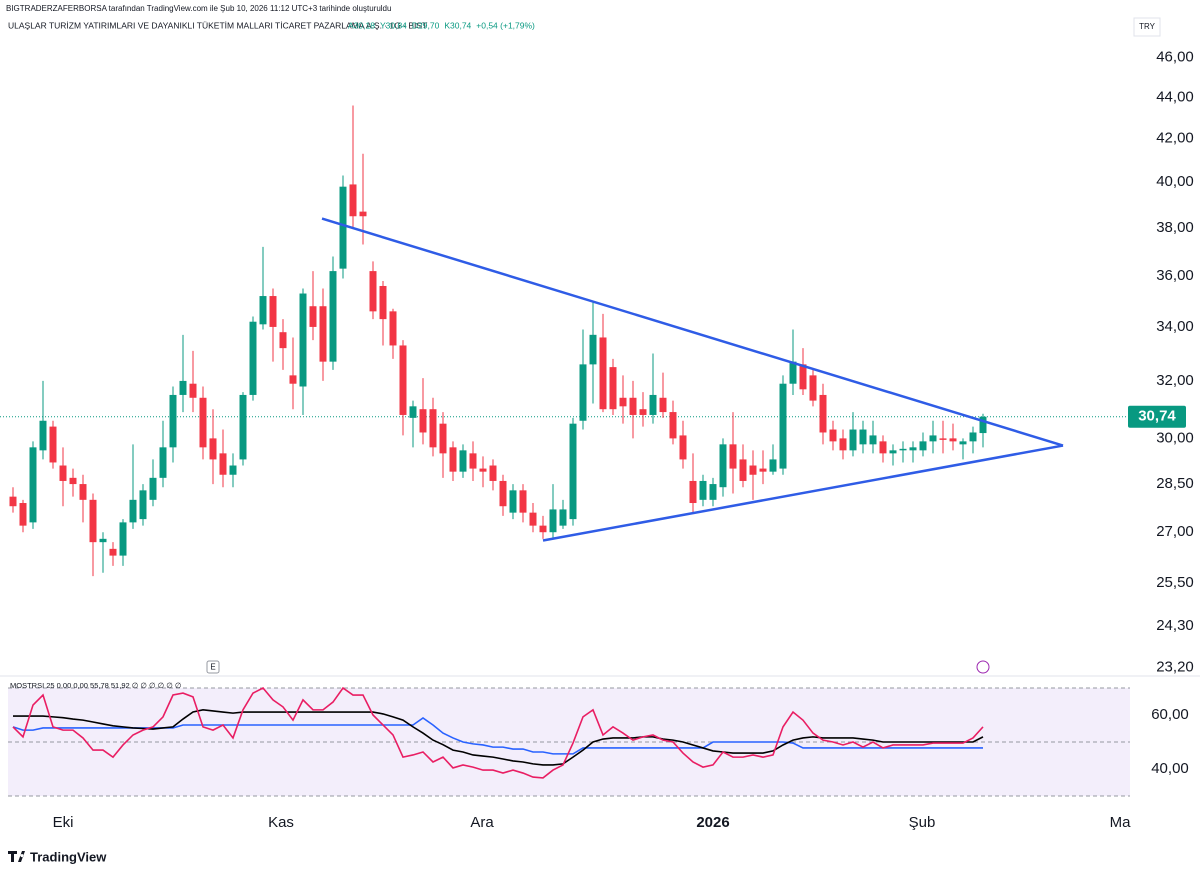 This screenshot has height=877, width=1200. What do you see at coordinates (1175, 326) in the screenshot?
I see `y-tick-label: 34,00` at bounding box center [1175, 326].